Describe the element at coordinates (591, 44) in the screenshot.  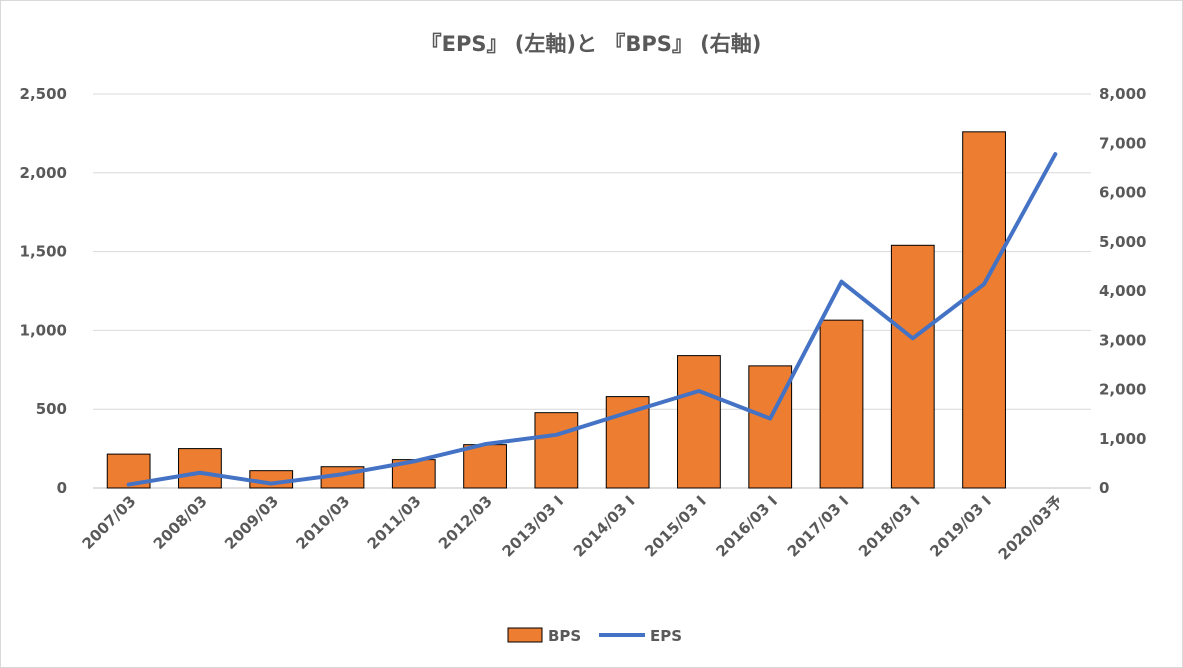
I see `chart-title: 『EPS』 (左軸)と 『BPS』 (右軸)` at that location.